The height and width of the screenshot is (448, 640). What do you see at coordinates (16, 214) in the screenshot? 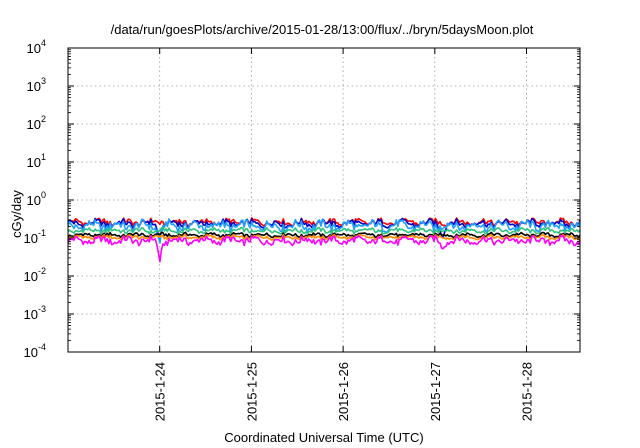
I see `y-axis-label: cGy/day` at bounding box center [16, 214].